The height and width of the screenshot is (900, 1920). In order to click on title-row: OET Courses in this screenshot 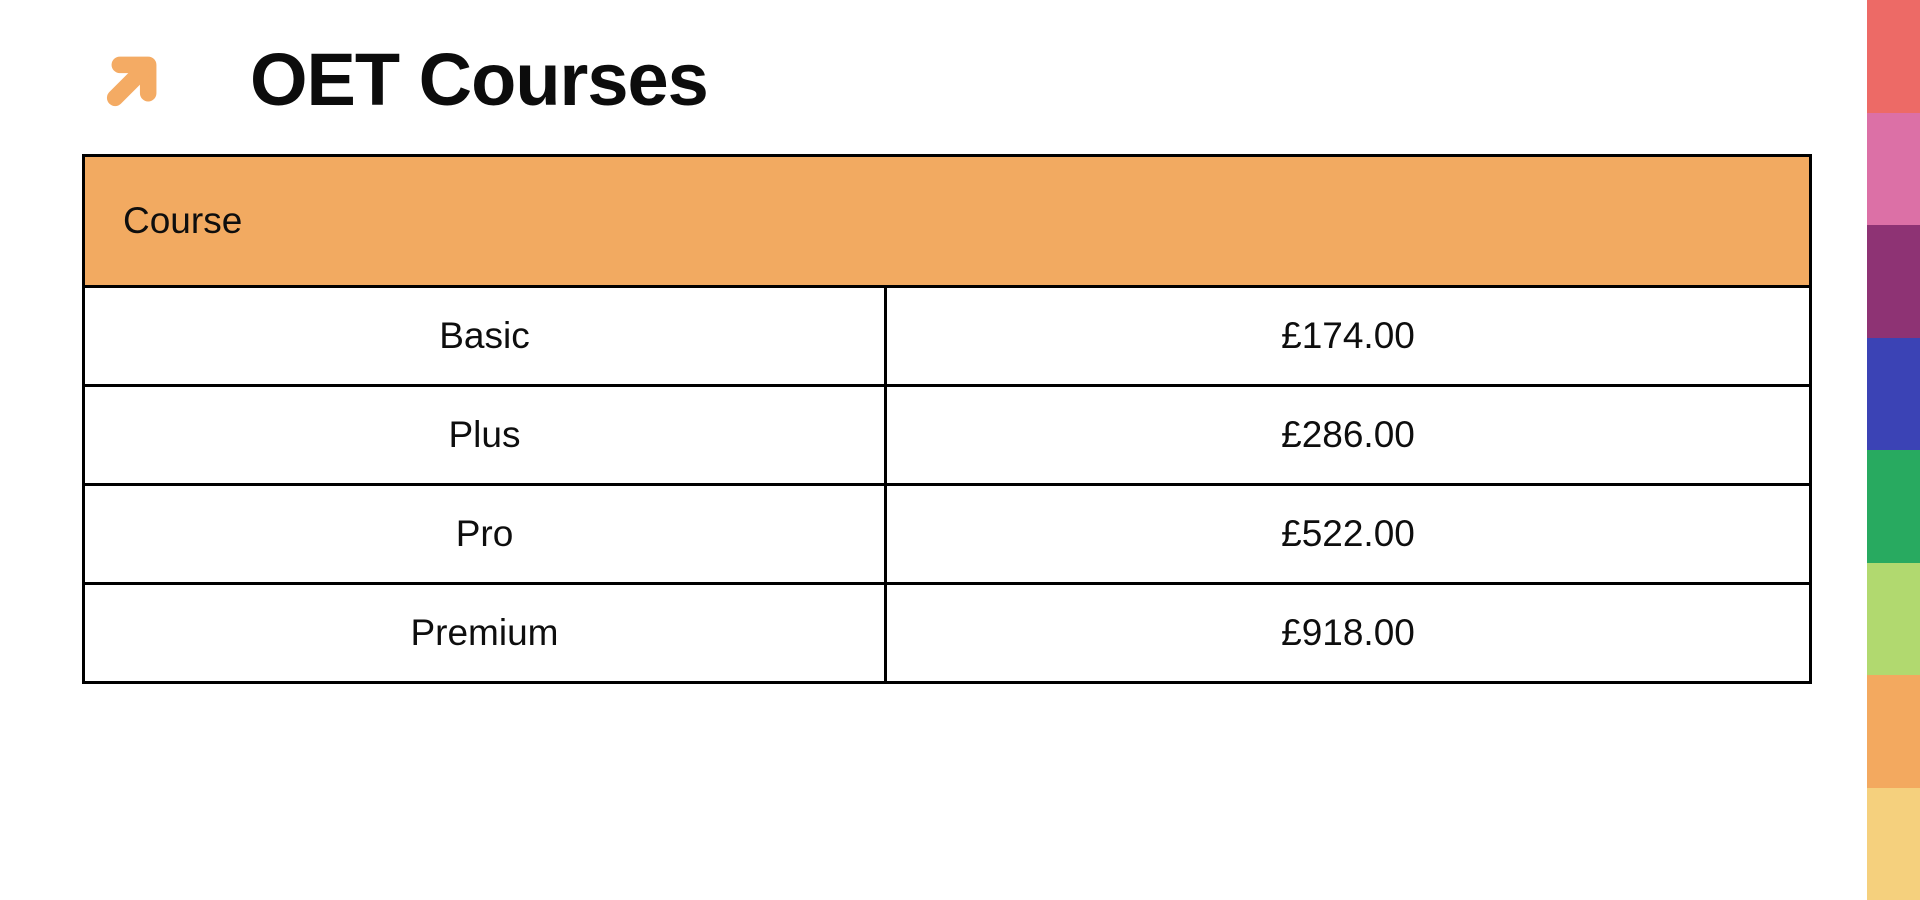, I will do `click(404, 79)`.